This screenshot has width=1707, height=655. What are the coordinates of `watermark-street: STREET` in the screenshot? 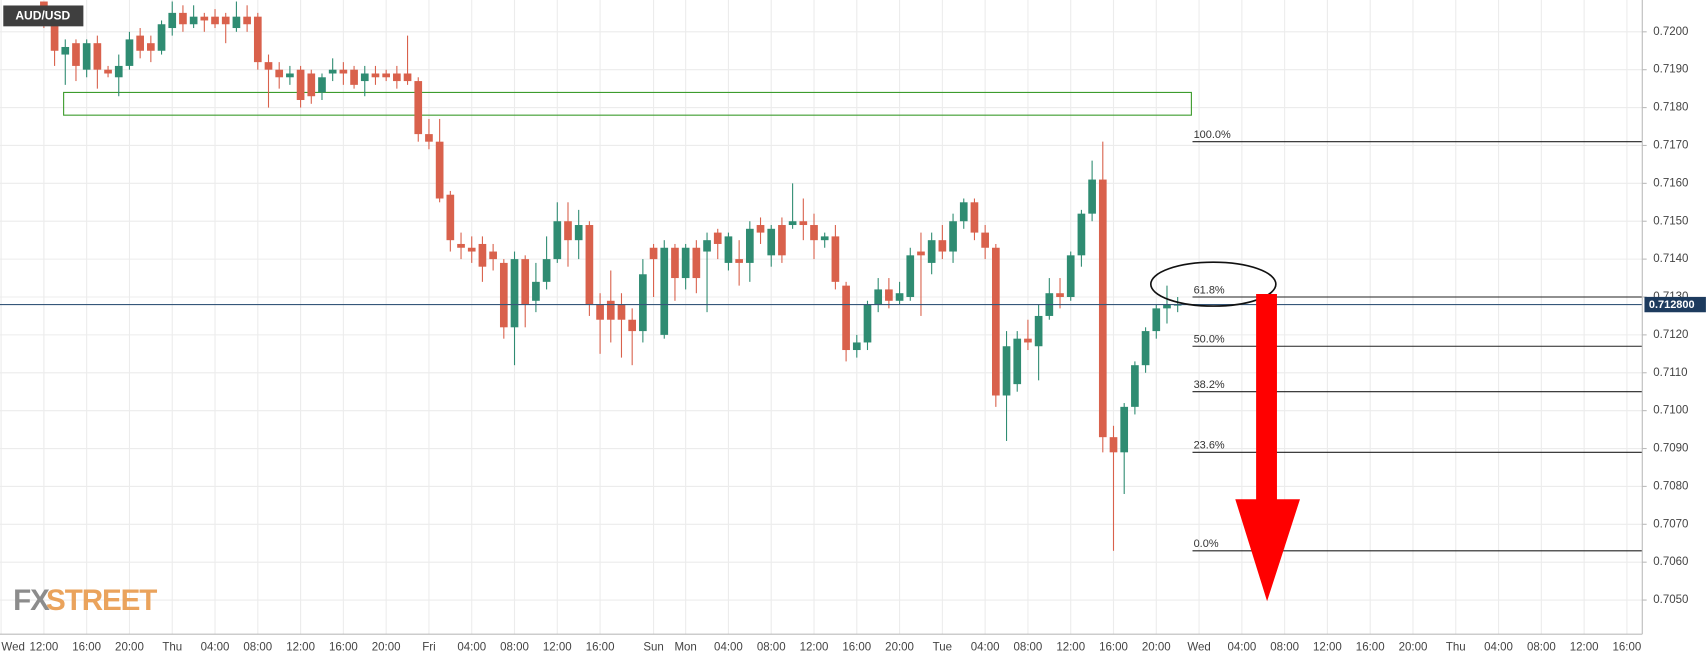 It's located at (101, 600).